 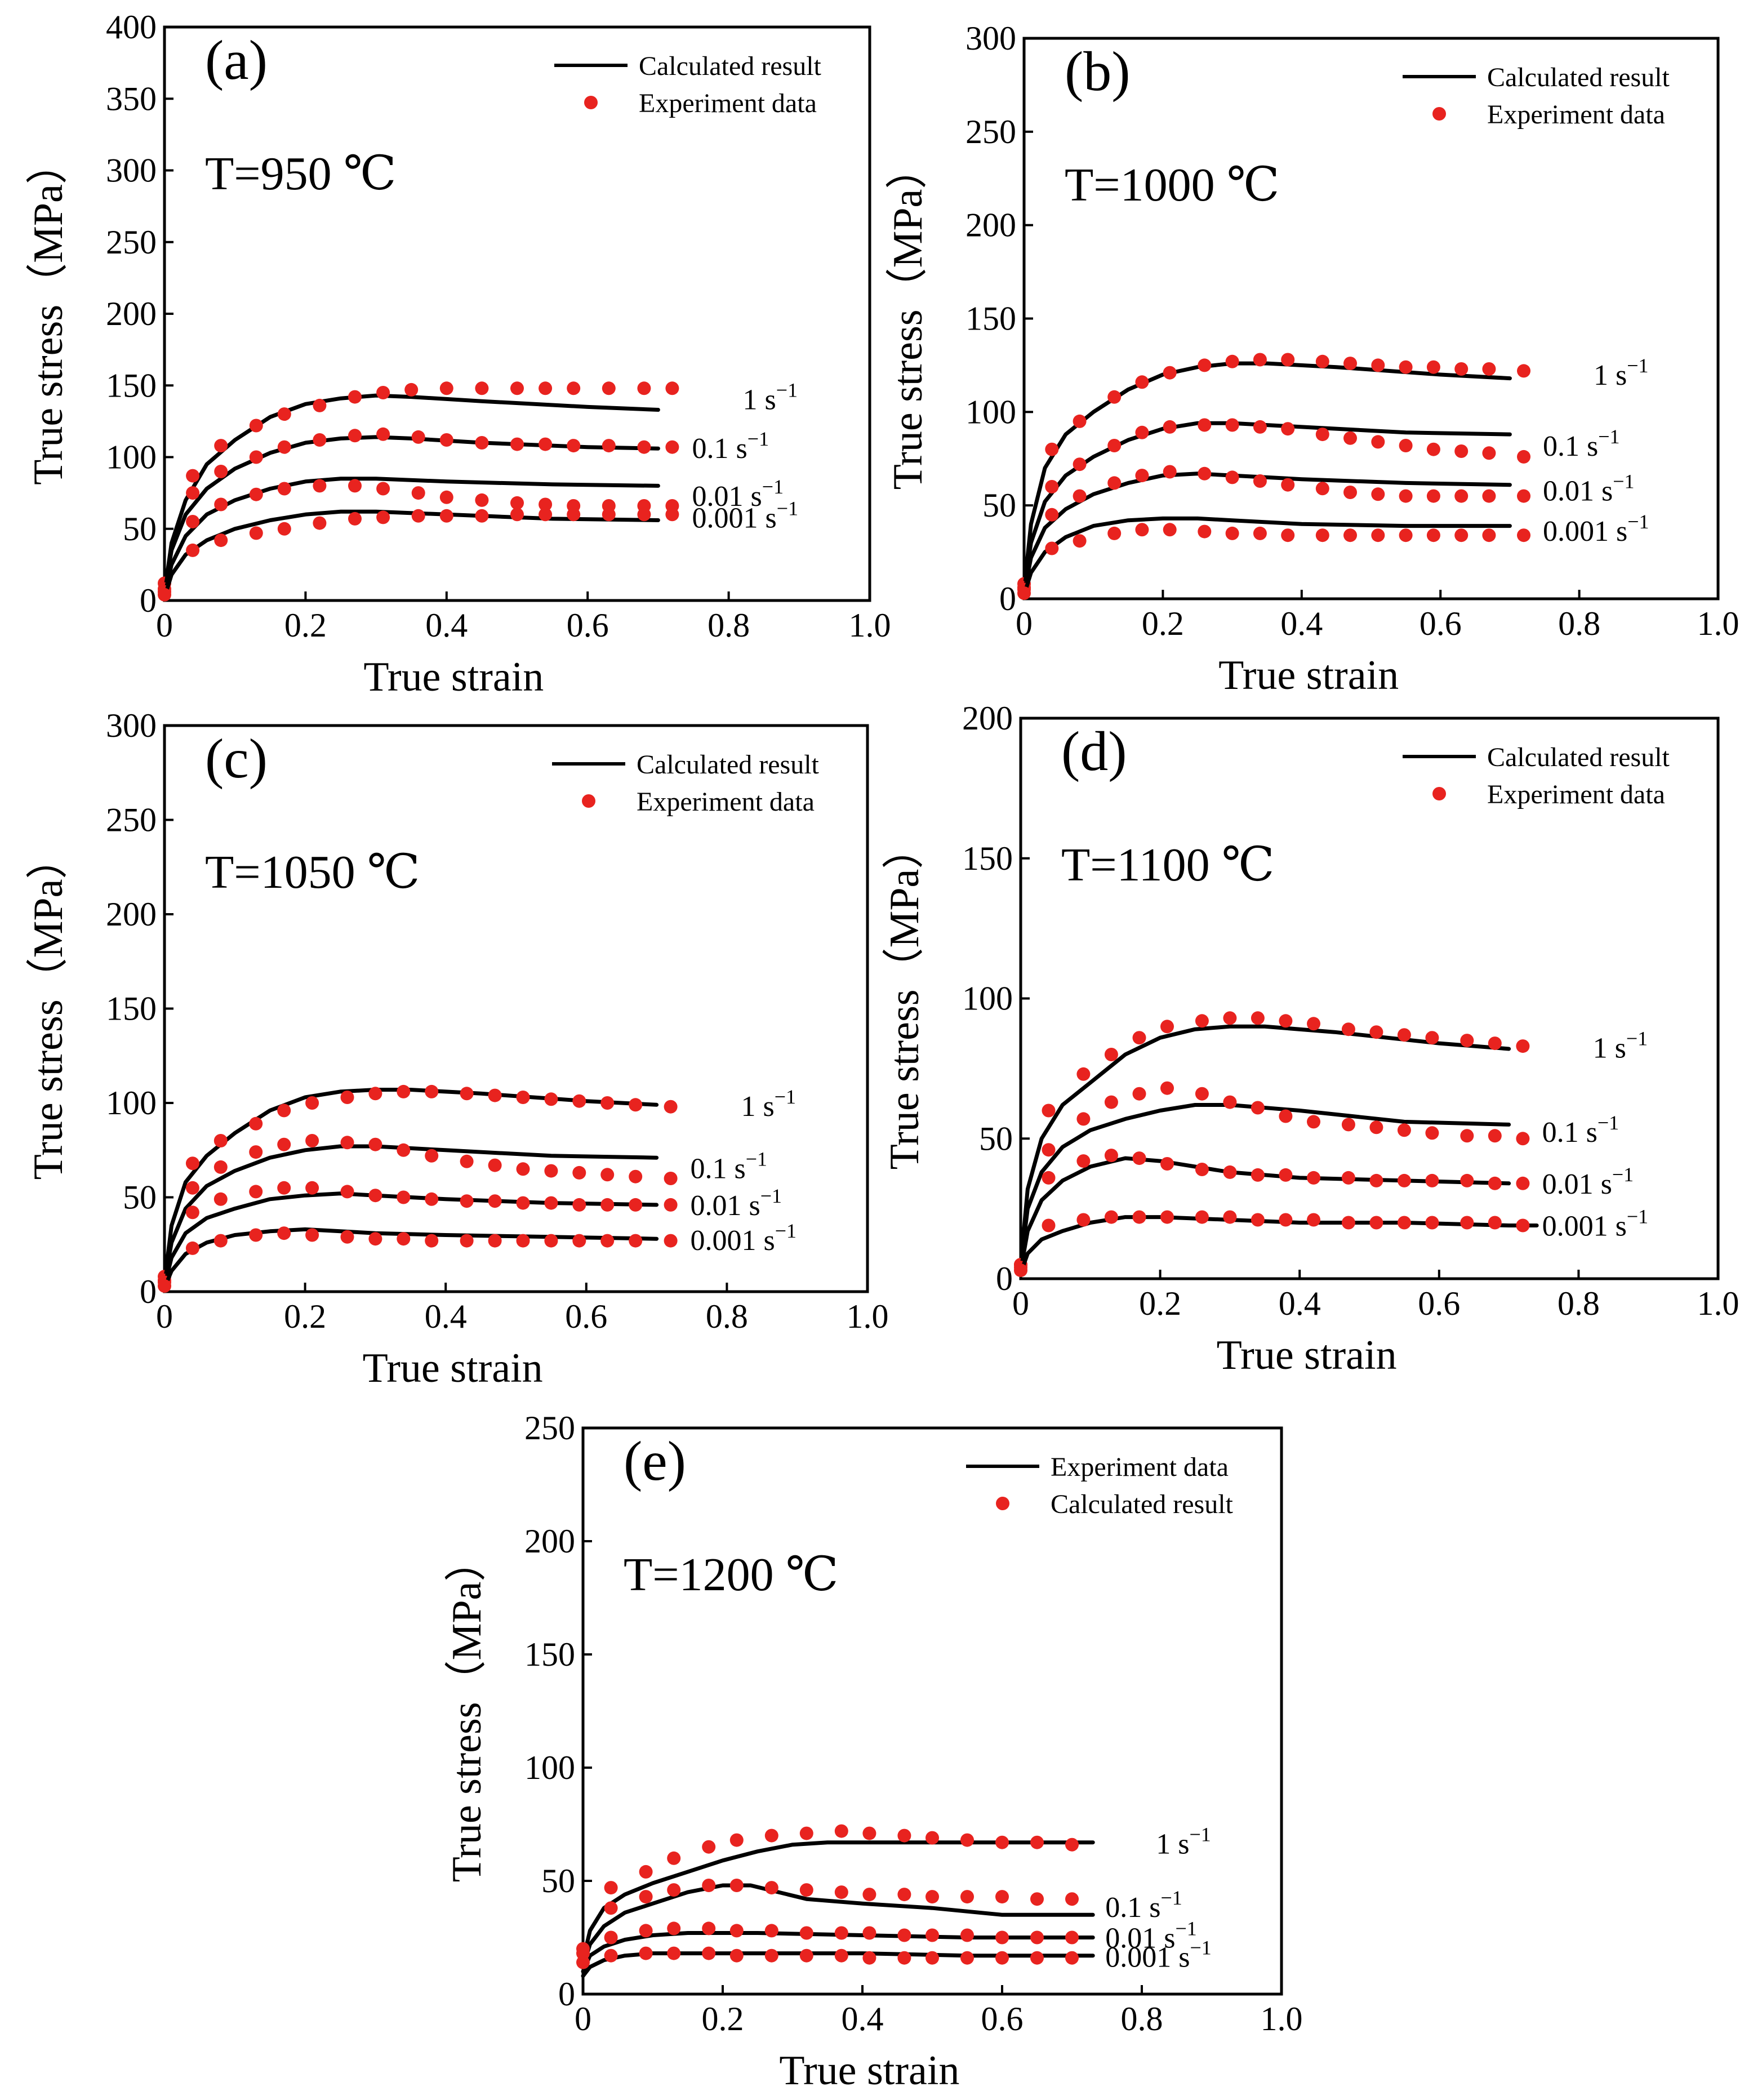 I want to click on plot-frame, so click(x=932, y=1711).